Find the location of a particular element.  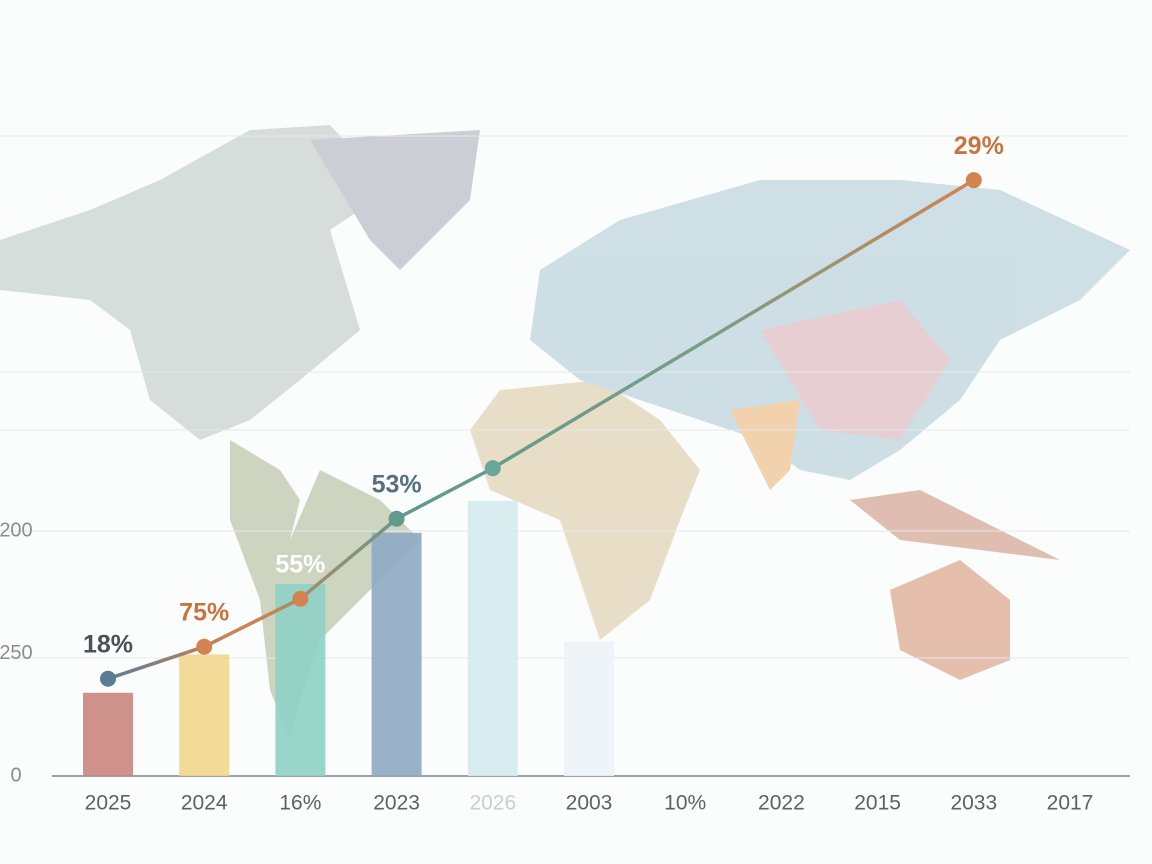

x-tick-label: 2017 is located at coordinates (1070, 803).